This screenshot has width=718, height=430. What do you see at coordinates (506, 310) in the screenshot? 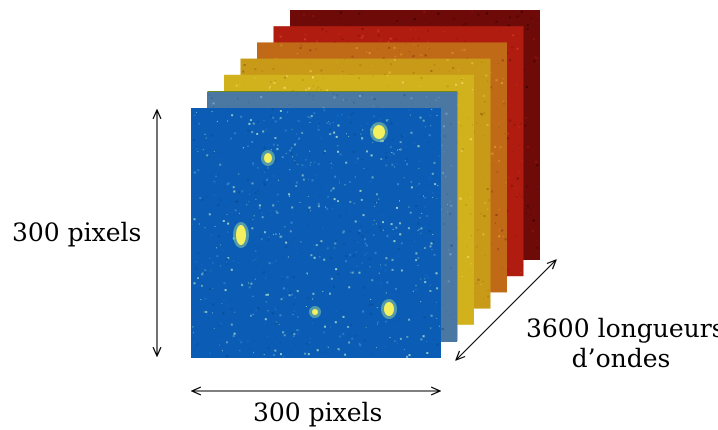
I see `depth-arrow` at bounding box center [506, 310].